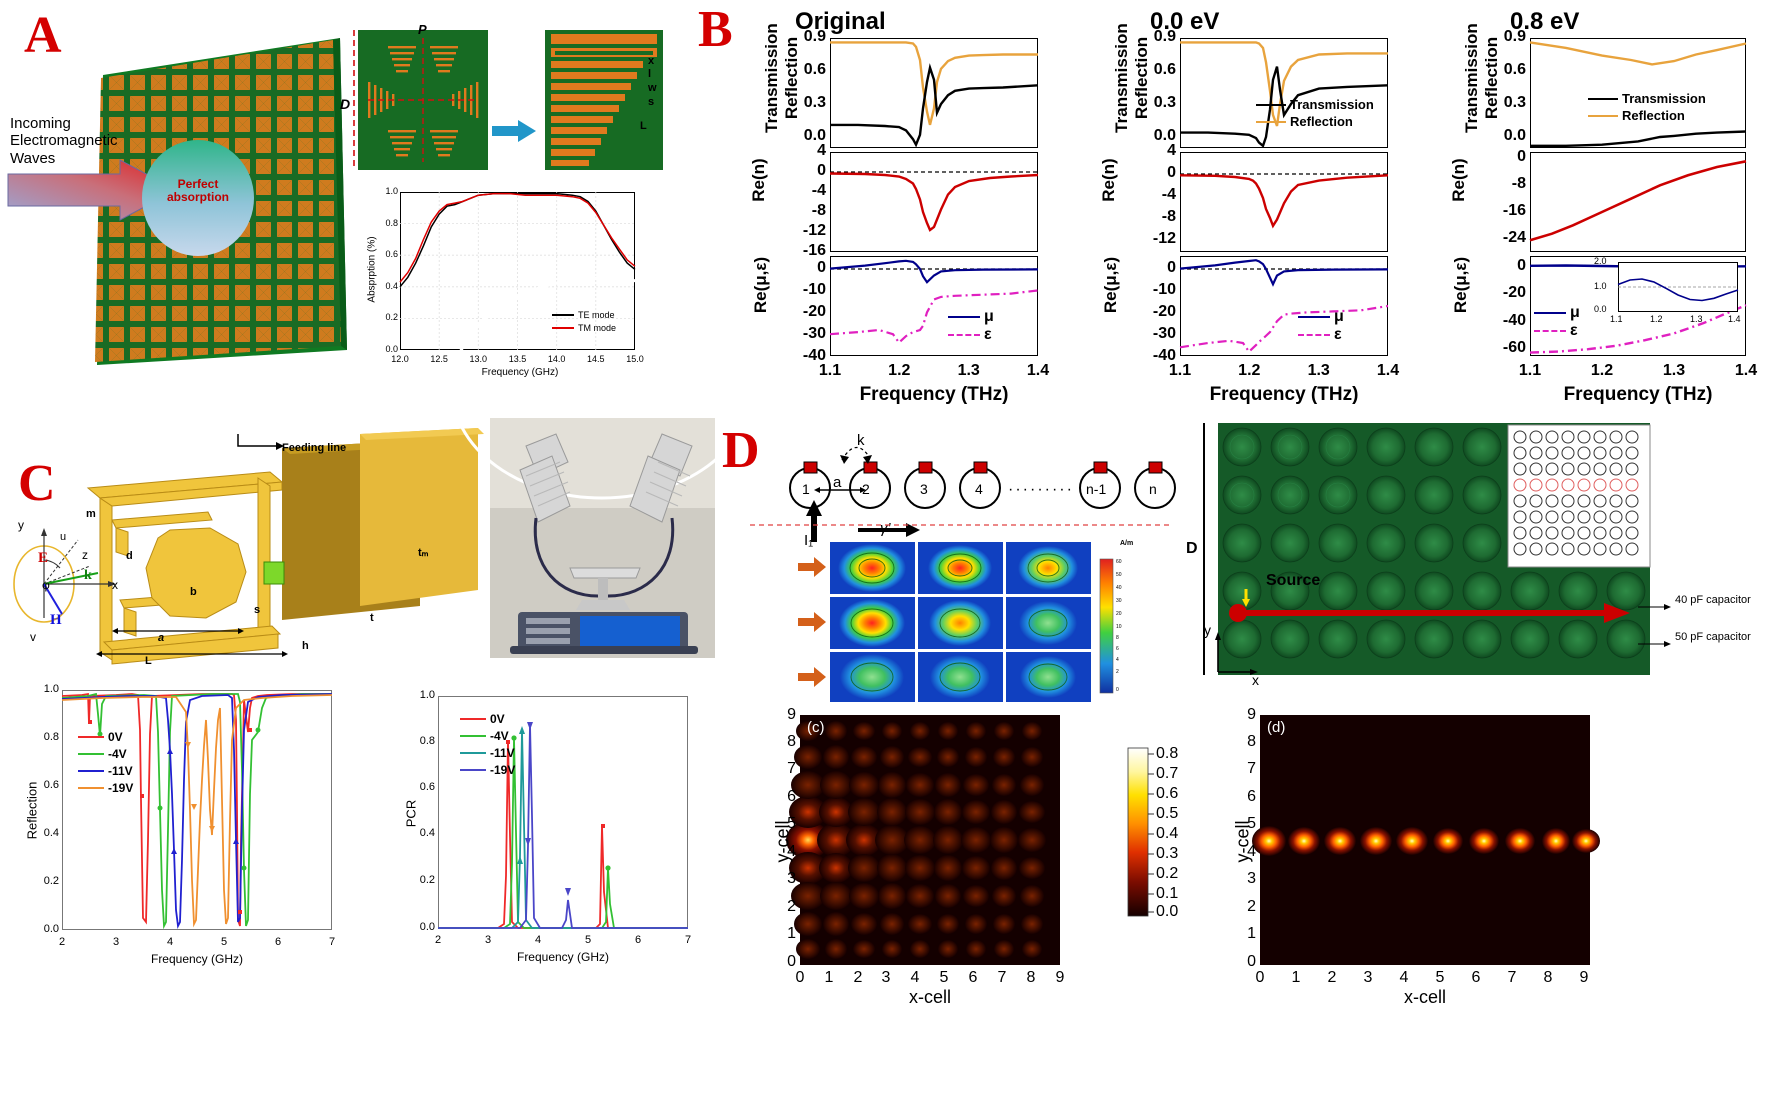  I want to click on svg-text: 1, so click(806, 489).